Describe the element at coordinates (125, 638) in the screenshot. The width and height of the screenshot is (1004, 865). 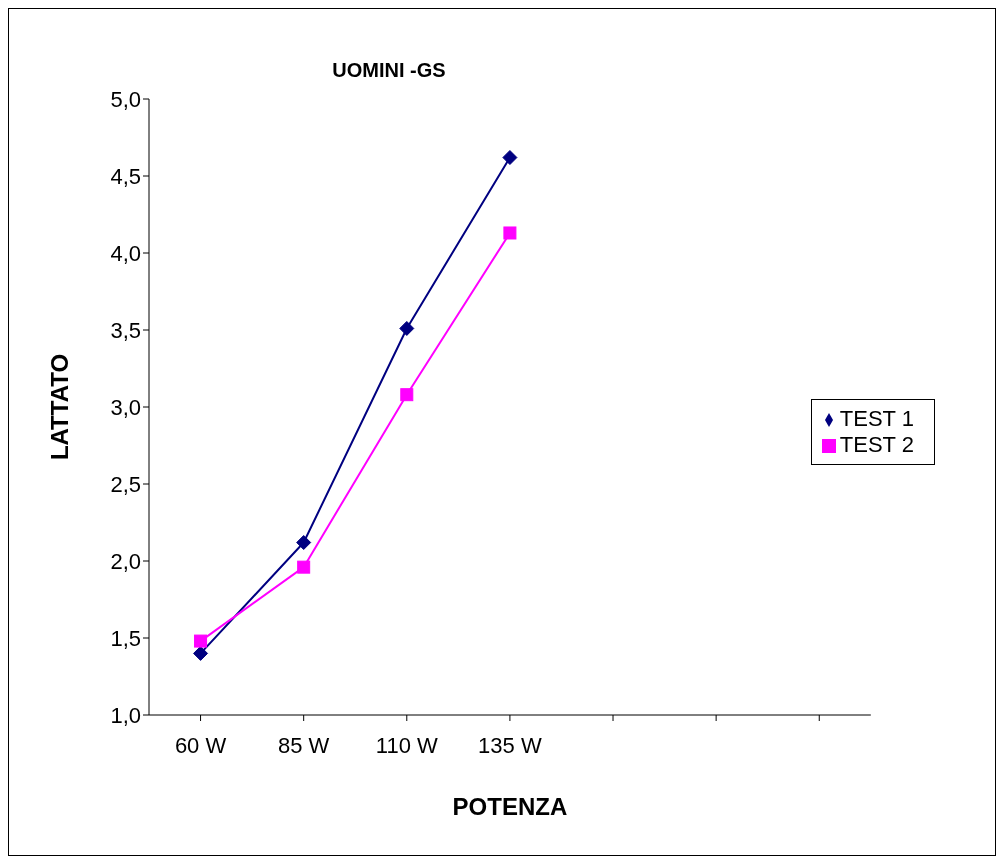
I see `y-tick-label: 1,5` at that location.